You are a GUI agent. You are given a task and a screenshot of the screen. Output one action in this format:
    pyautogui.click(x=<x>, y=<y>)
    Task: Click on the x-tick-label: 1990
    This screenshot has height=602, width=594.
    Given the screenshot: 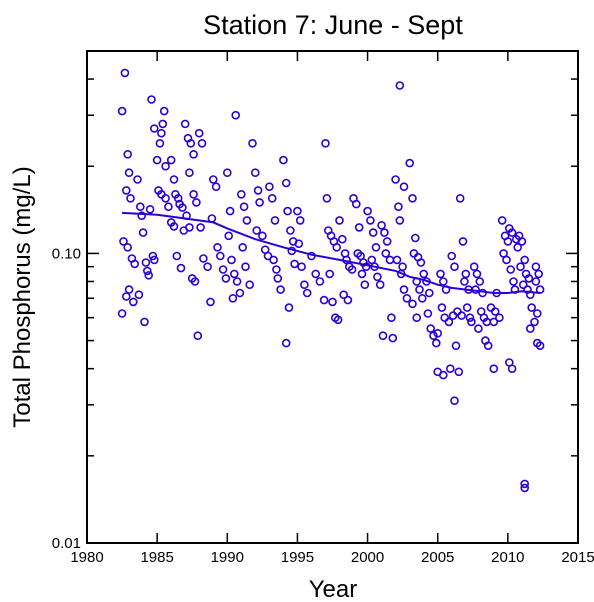 What is the action you would take?
    pyautogui.click(x=227, y=557)
    